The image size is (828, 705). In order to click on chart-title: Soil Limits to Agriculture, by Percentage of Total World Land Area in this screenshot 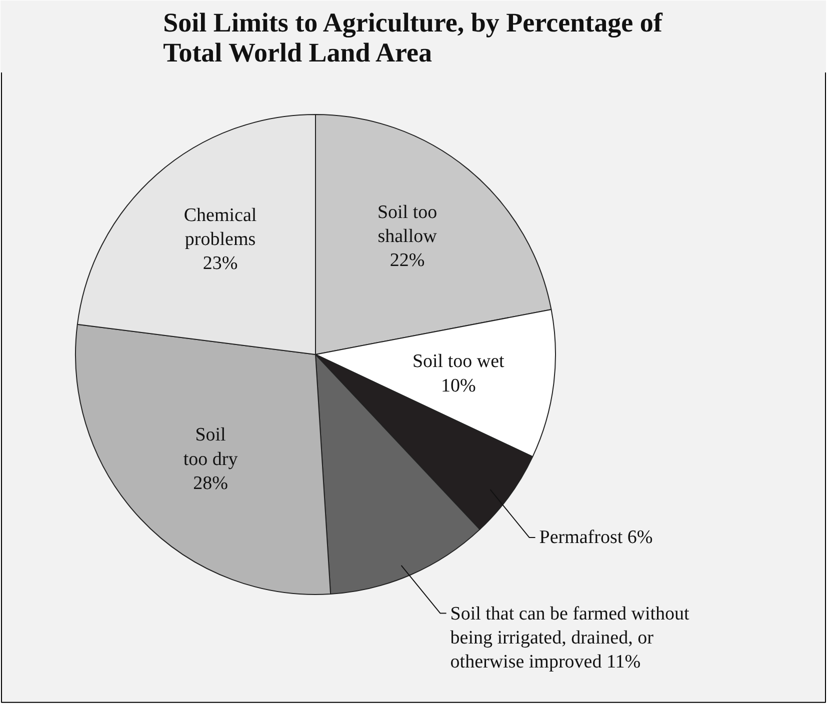, I will do `click(413, 38)`.